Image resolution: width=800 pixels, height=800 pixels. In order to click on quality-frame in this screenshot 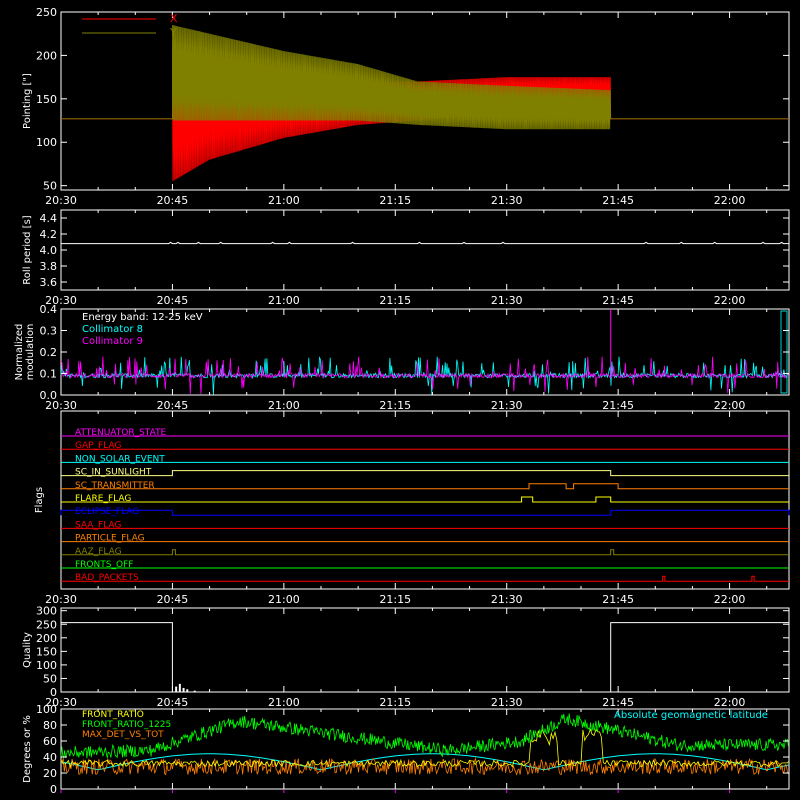, I will do `click(425, 650)`.